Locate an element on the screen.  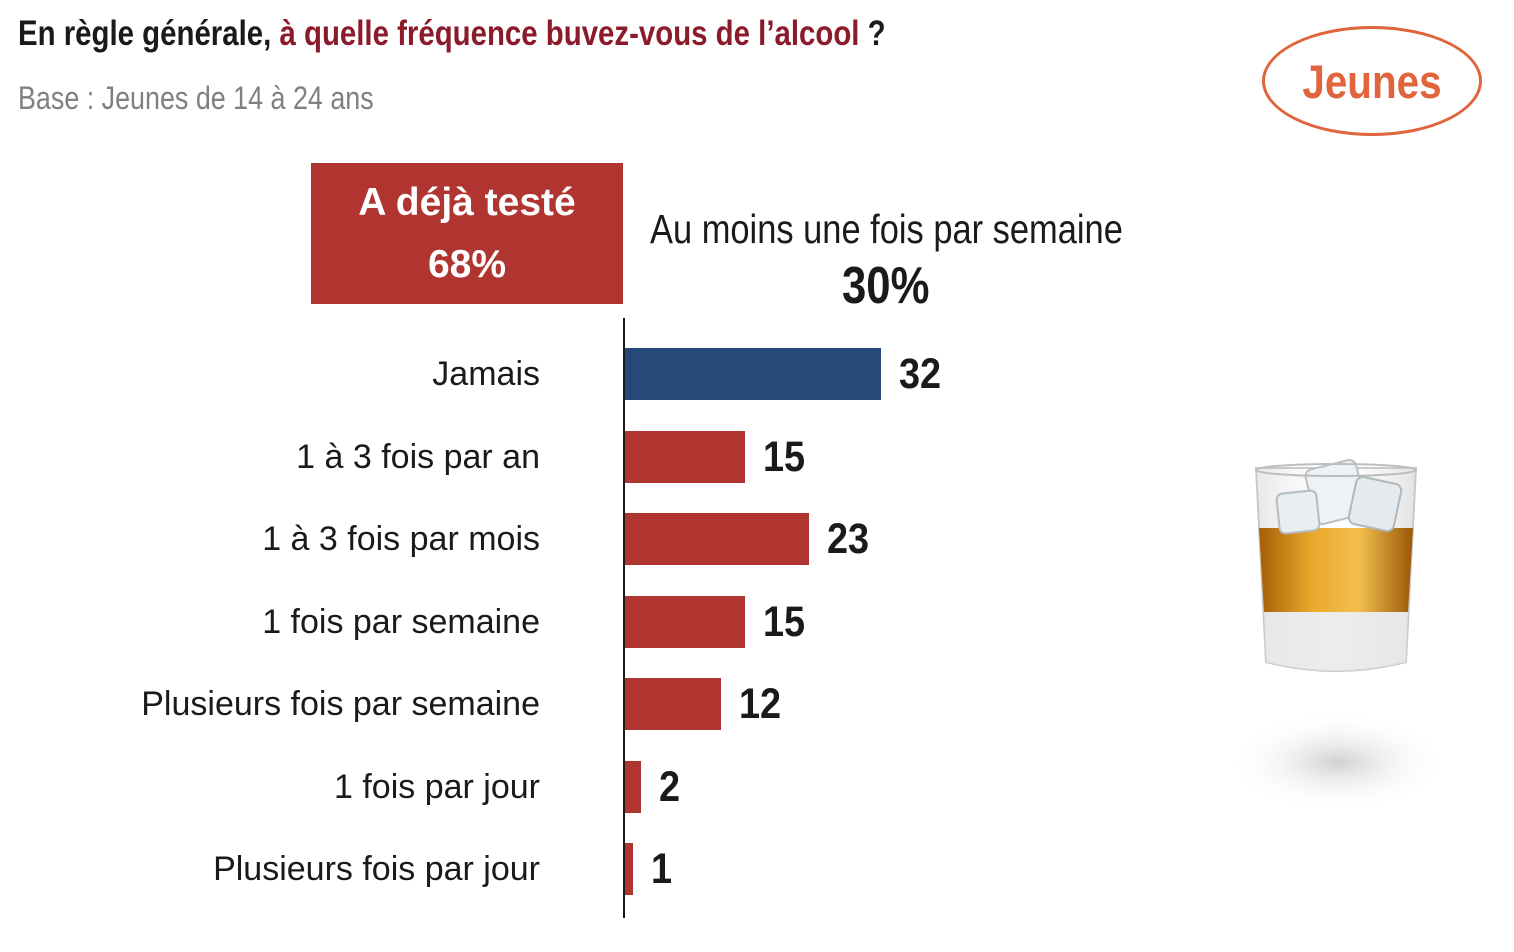
bar-value-label: 23 is located at coordinates (848, 539).